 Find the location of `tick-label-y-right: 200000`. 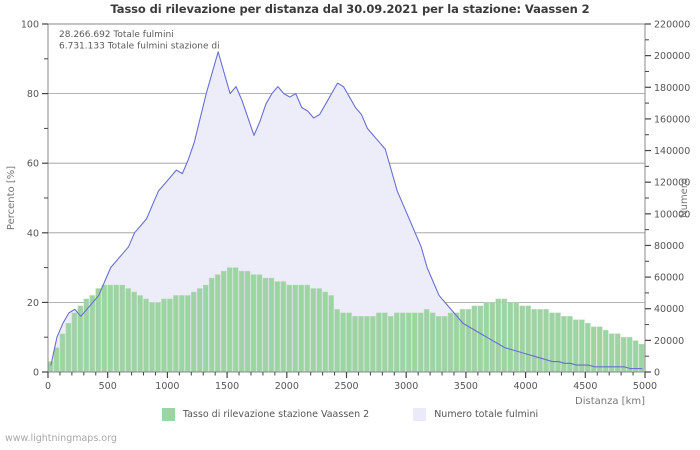

tick-label-y-right: 200000 is located at coordinates (672, 56).